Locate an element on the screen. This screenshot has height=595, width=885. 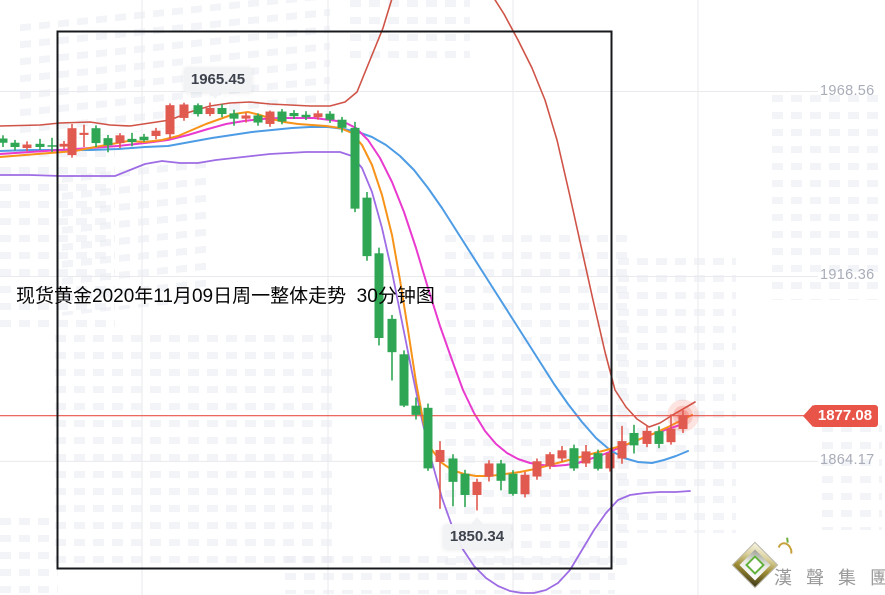
high-price-value: 1965.45 is located at coordinates (218, 79).